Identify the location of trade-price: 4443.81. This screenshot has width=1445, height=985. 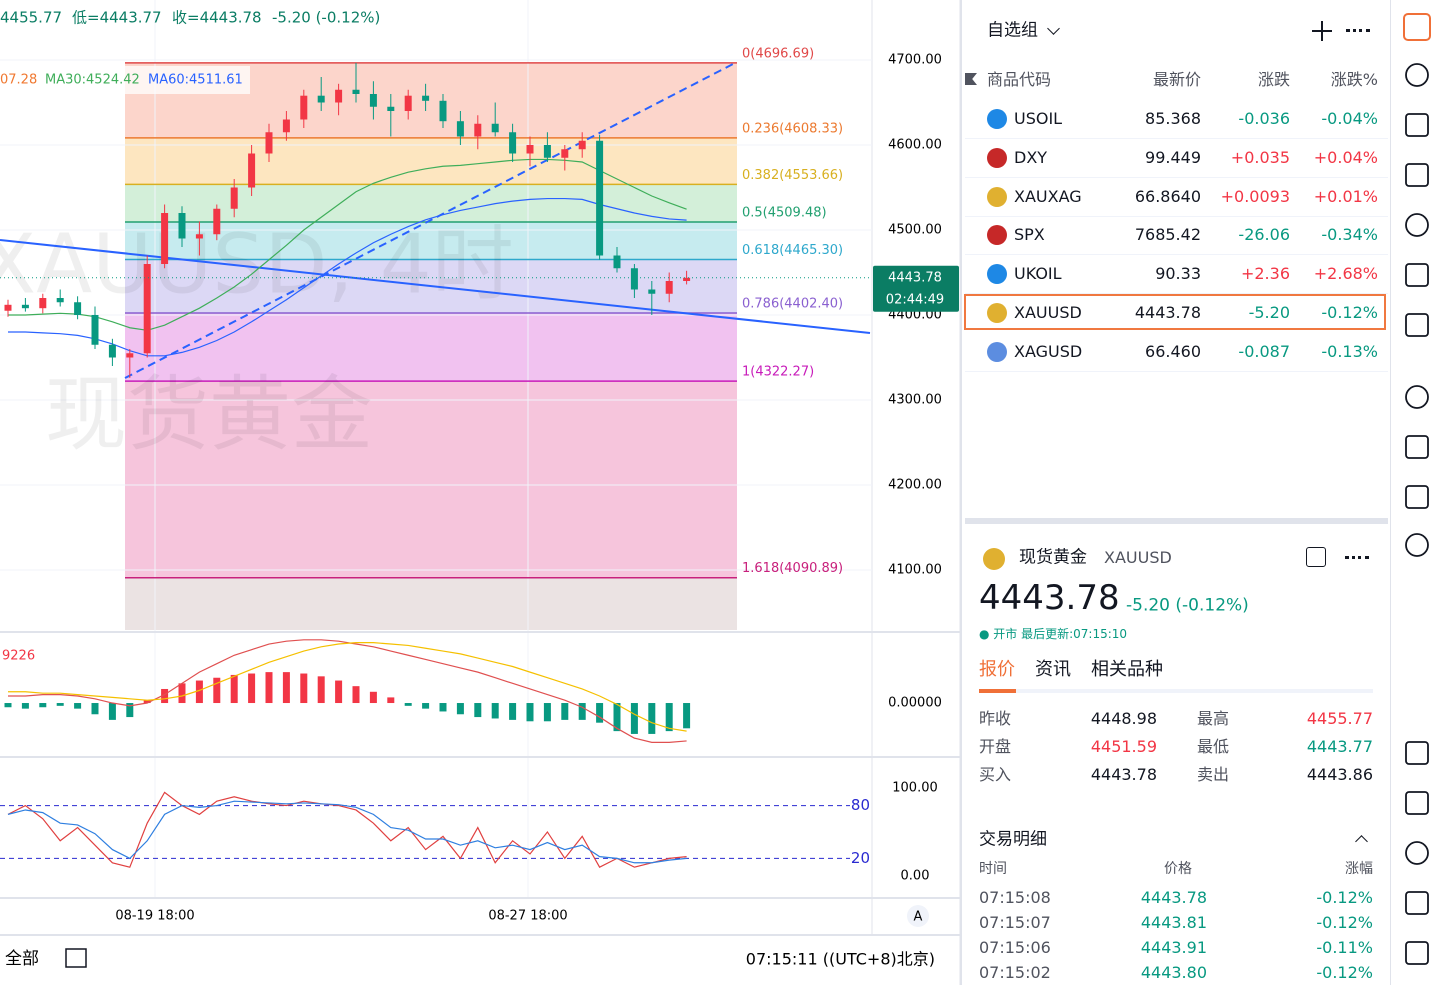
(1173, 922).